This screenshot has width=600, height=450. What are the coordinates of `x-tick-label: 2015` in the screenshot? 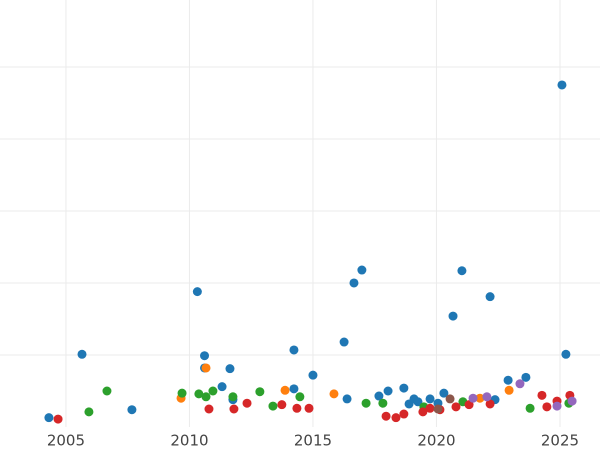 It's located at (313, 441).